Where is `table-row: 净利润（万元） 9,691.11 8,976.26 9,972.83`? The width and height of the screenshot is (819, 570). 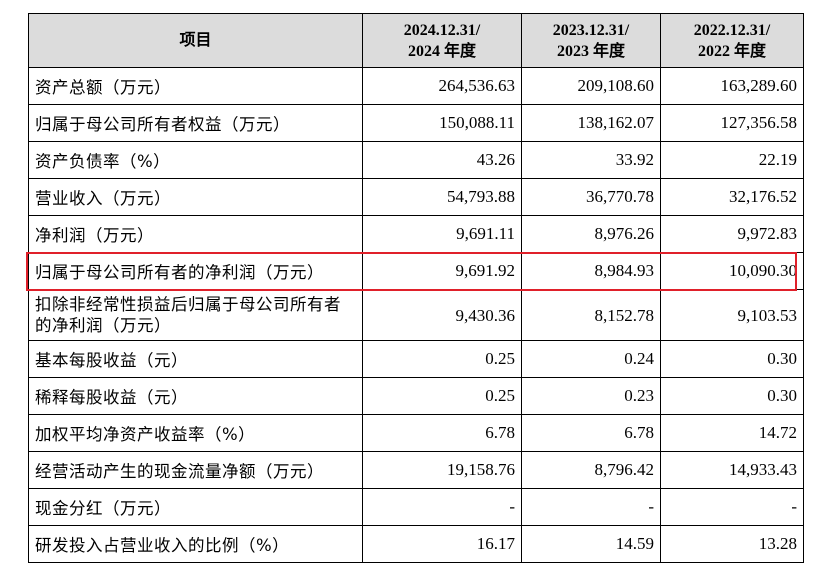
table-row: 净利润（万元） 9,691.11 8,976.26 9,972.83 is located at coordinates (416, 234).